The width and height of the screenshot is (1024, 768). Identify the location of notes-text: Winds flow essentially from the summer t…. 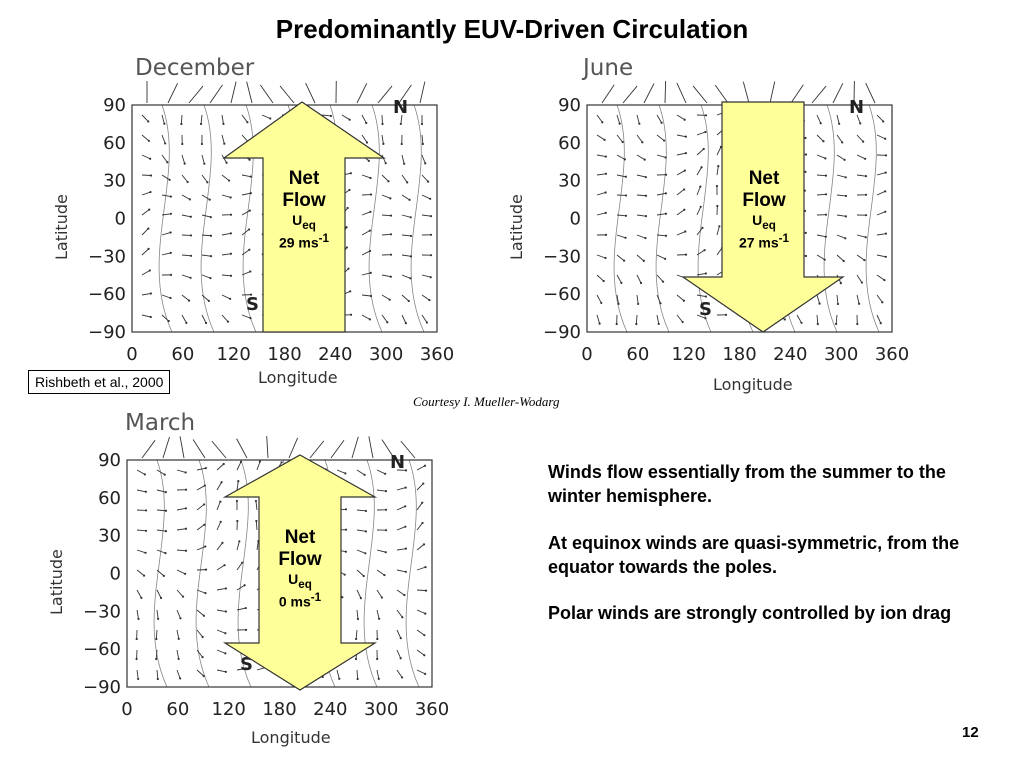
(768, 553).